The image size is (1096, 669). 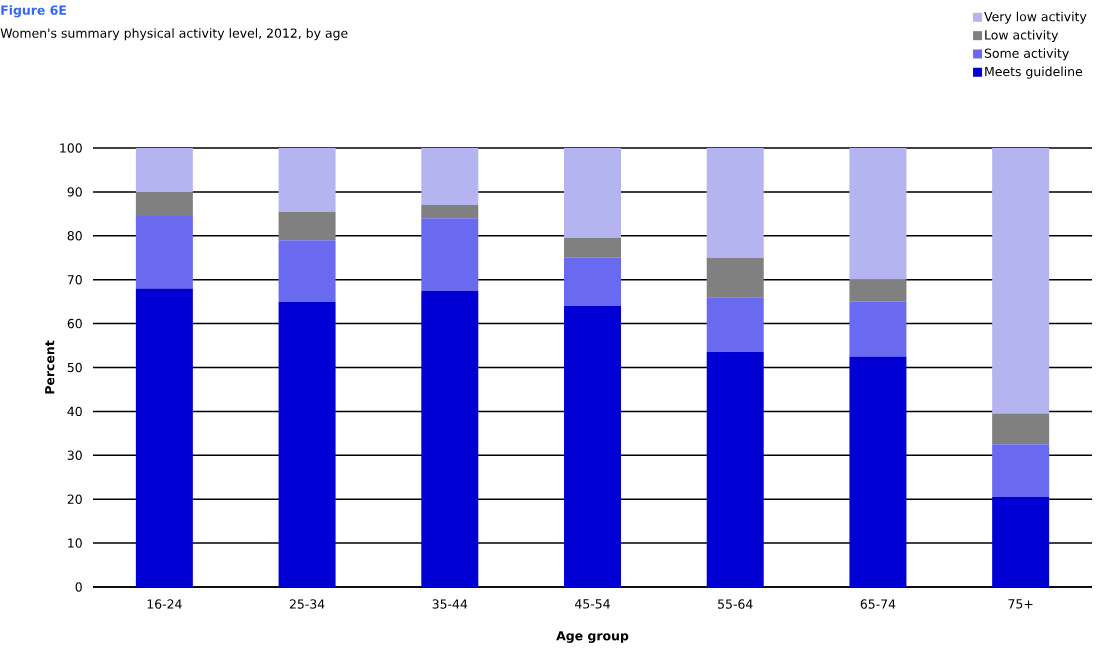 I want to click on y-tick-label: 30, so click(x=74, y=455).